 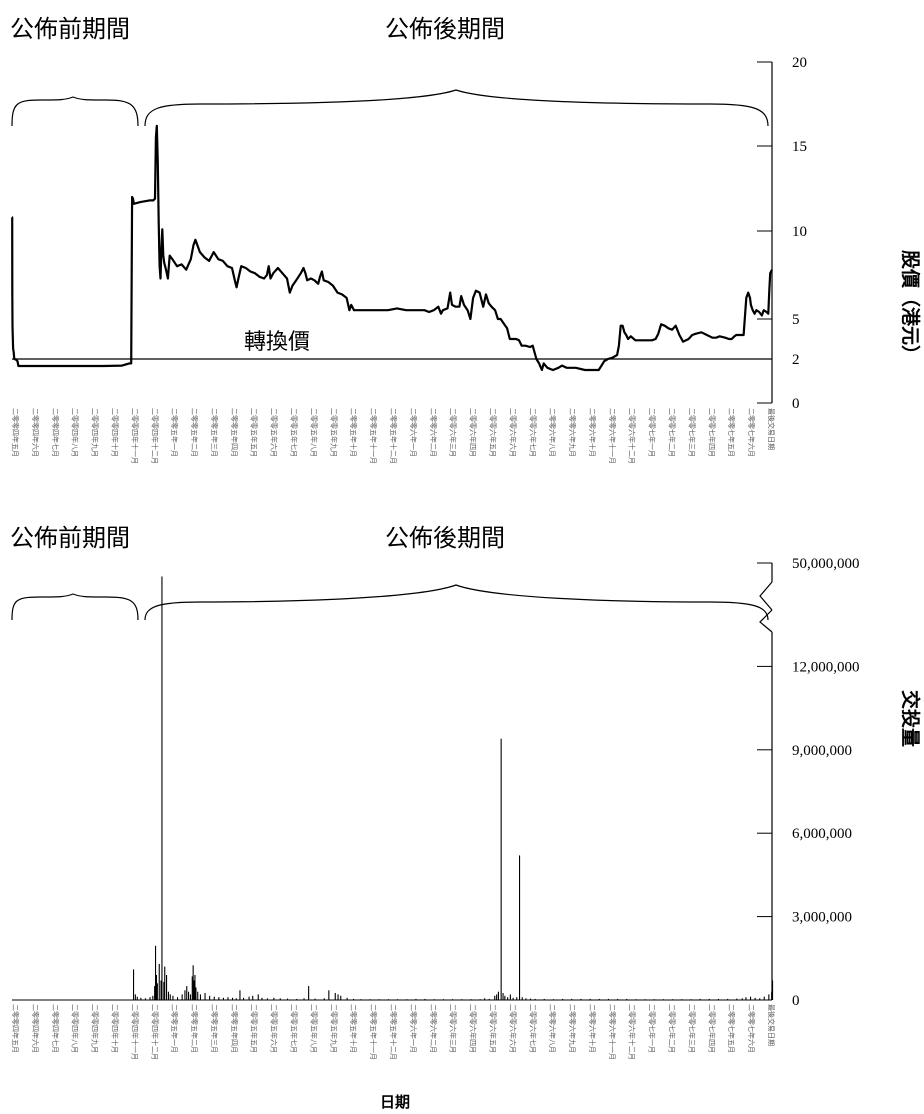 I want to click on price-x-tick-label: 二零零四年七月, so click(x=55, y=432).